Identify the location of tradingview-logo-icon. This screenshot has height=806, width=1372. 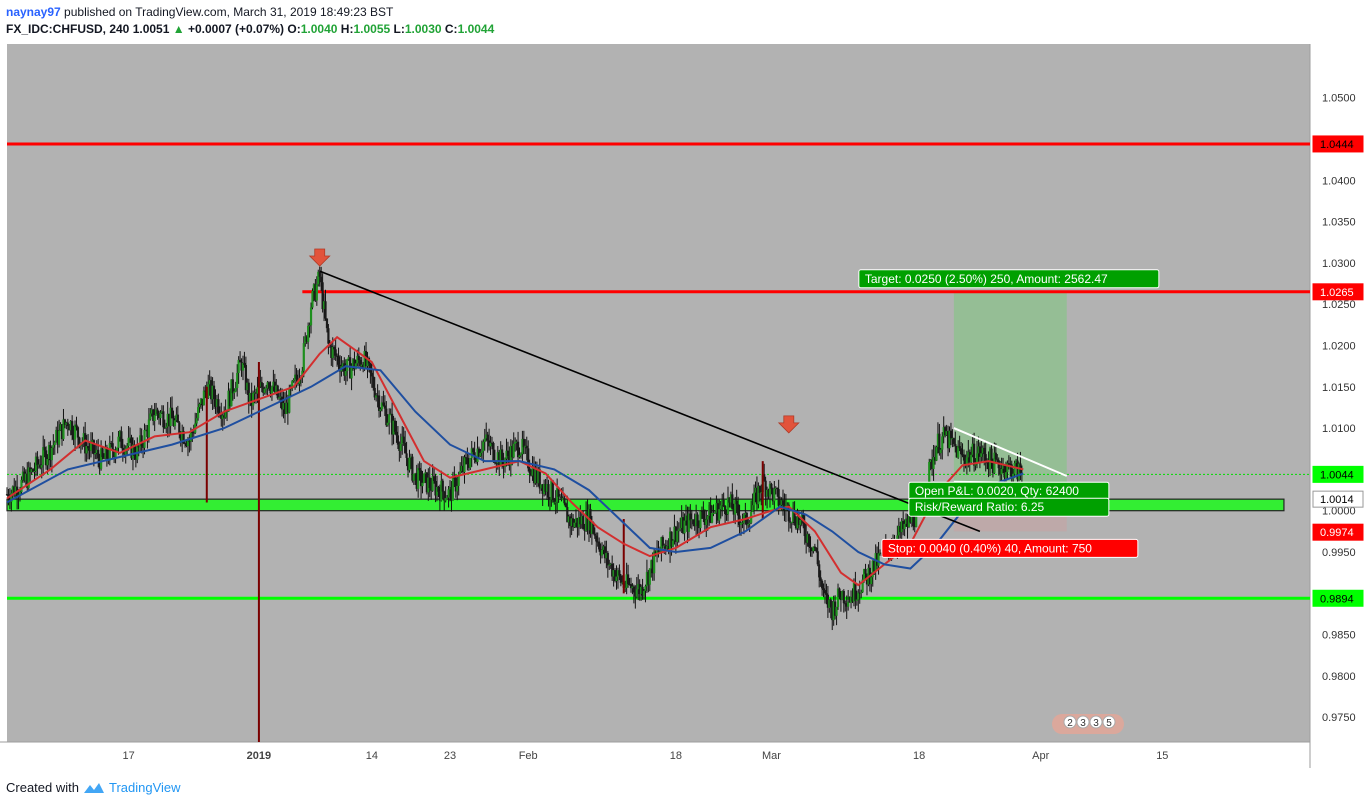
(94, 788).